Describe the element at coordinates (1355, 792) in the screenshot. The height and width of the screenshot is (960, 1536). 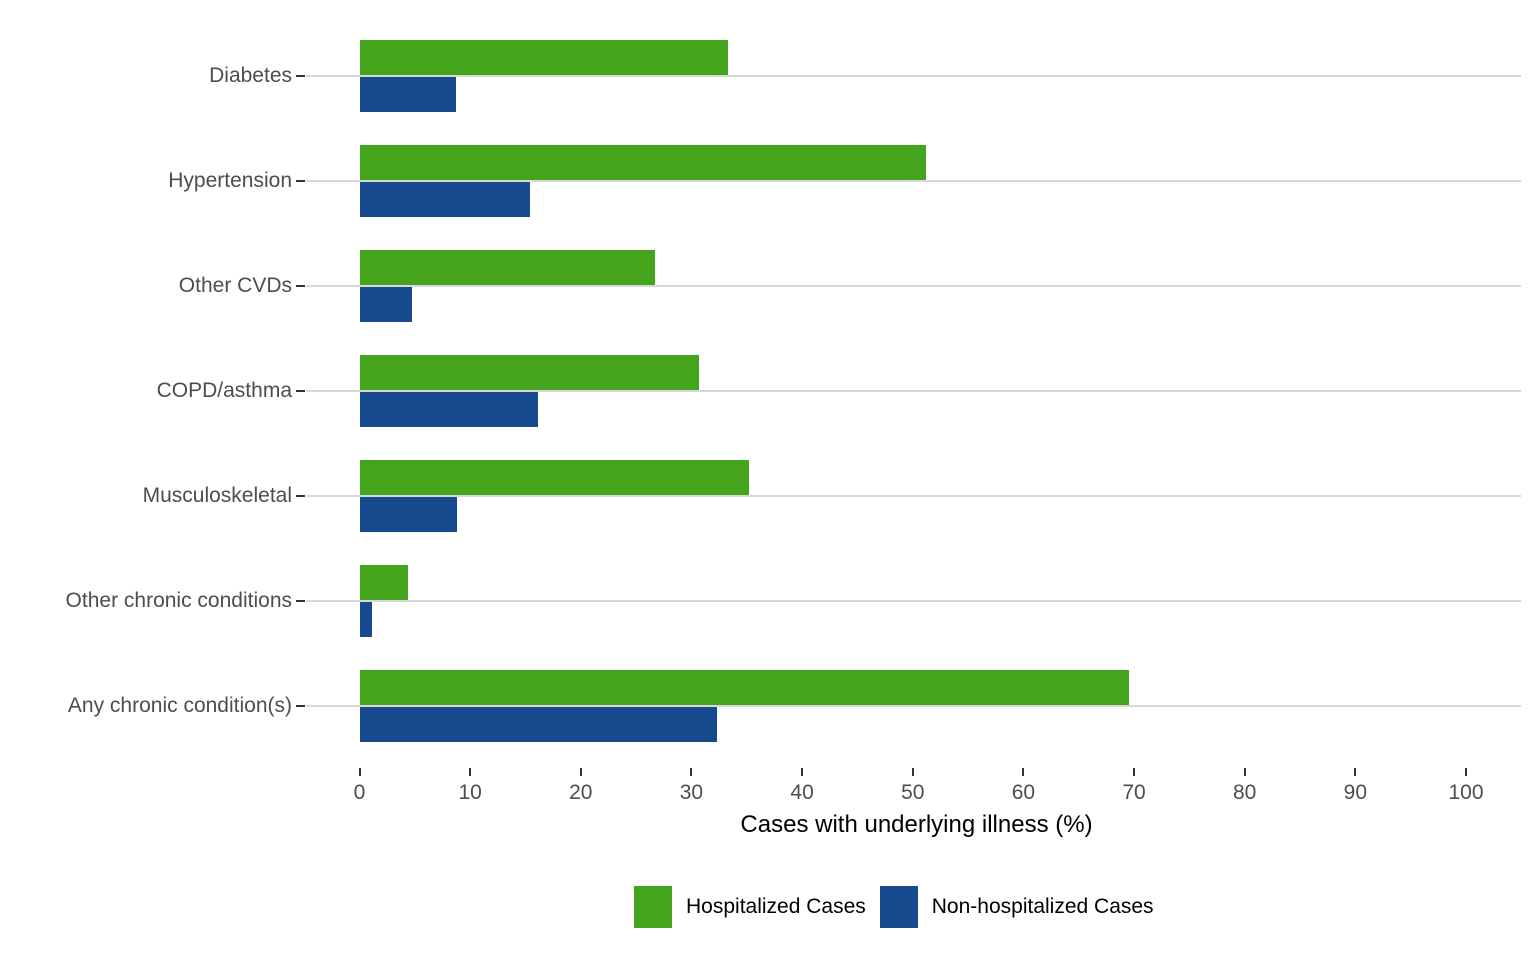
I see `x-axis-tick-label: 90` at that location.